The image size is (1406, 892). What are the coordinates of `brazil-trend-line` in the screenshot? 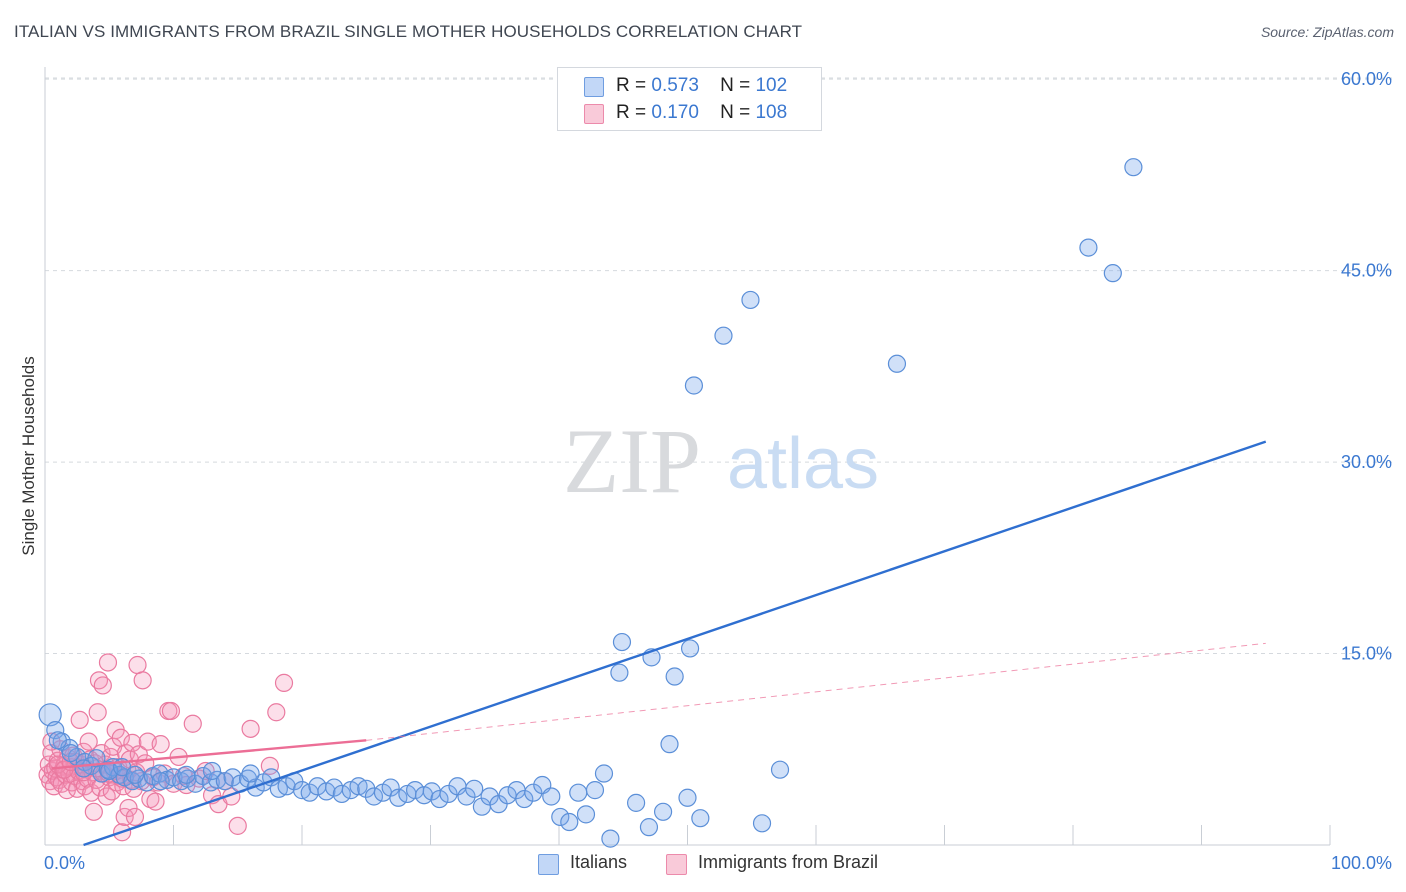 It's located at (209, 754).